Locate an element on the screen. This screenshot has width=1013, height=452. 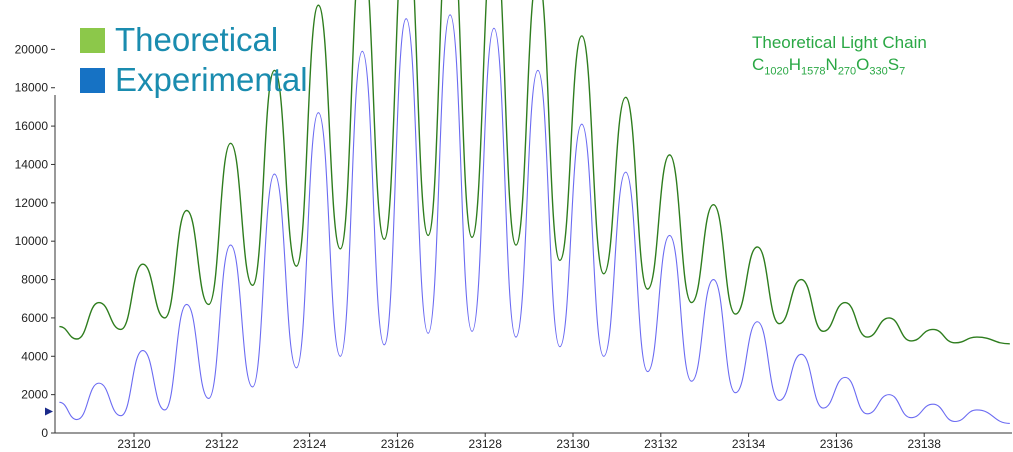
x-tick-label: 23134 is located at coordinates (749, 444).